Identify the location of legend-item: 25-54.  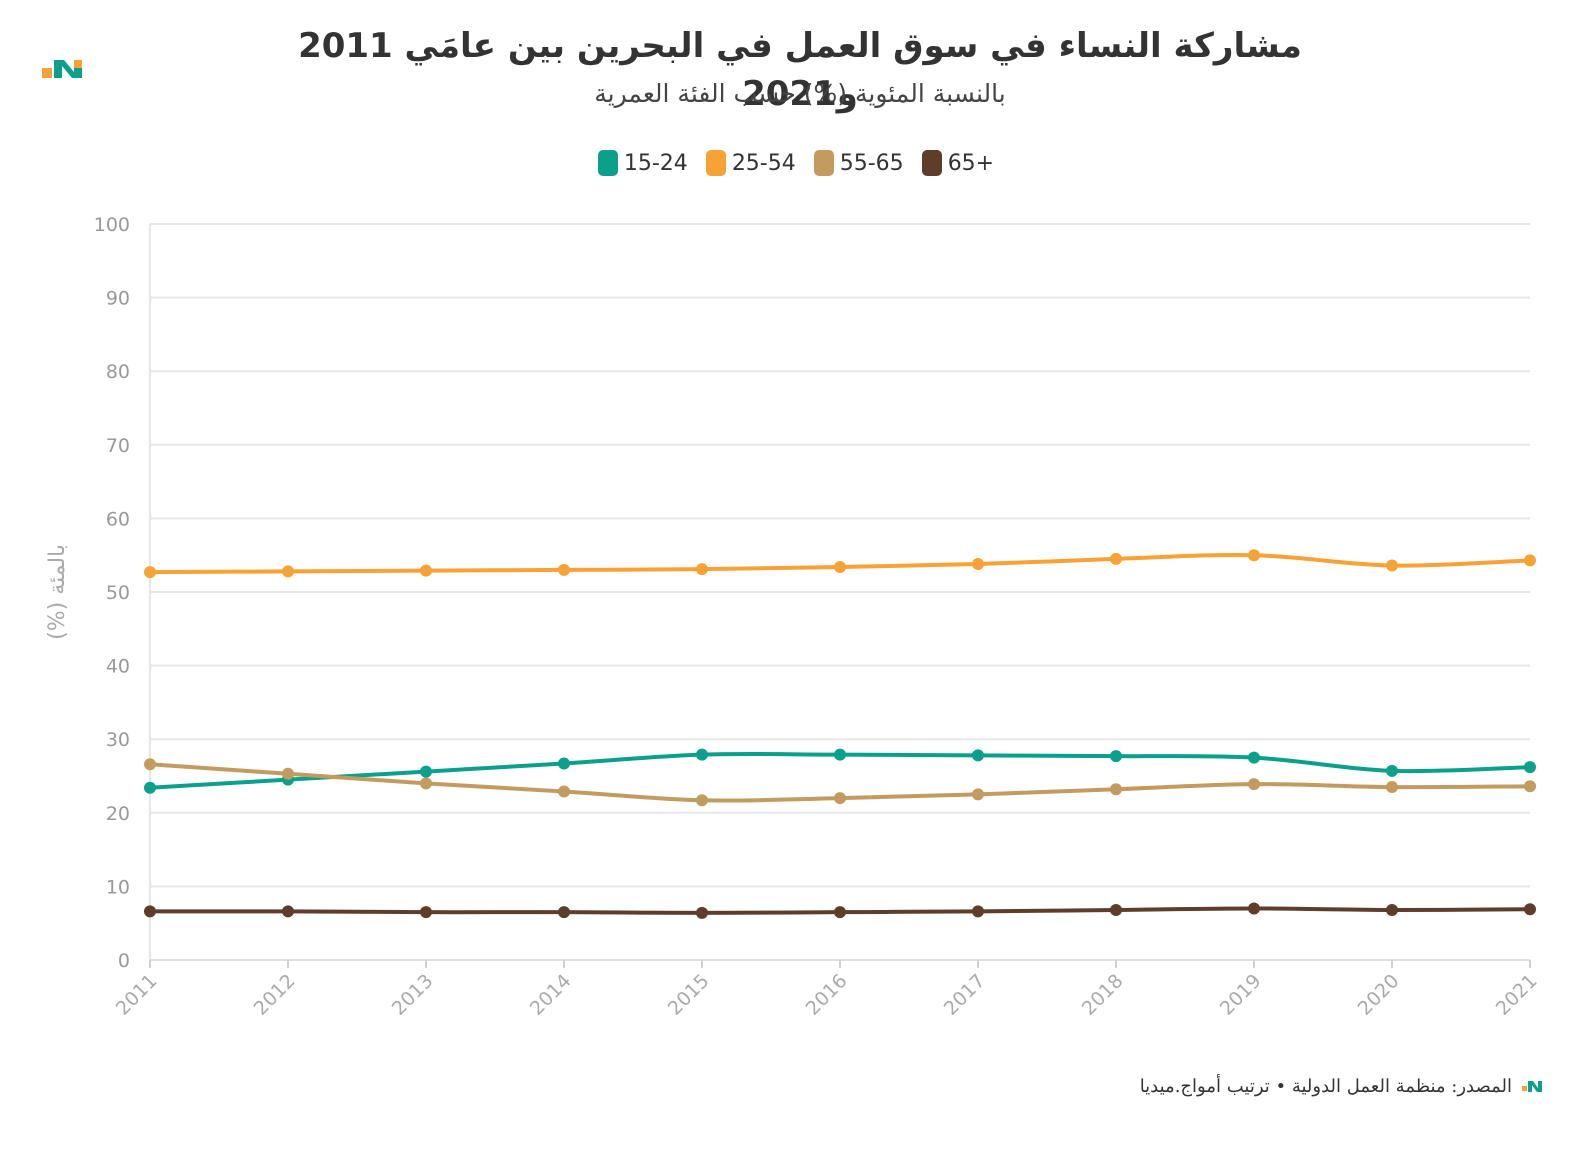
(750, 163).